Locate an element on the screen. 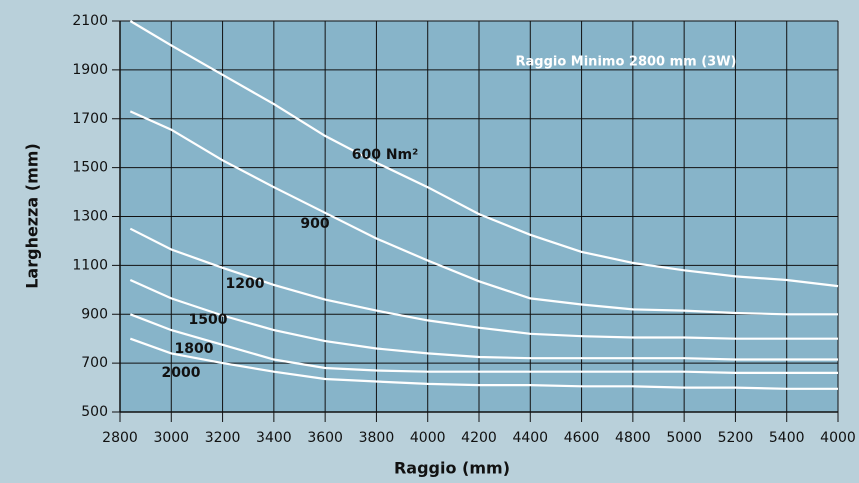 The image size is (859, 483). x-tick-label: 4400 is located at coordinates (530, 438).